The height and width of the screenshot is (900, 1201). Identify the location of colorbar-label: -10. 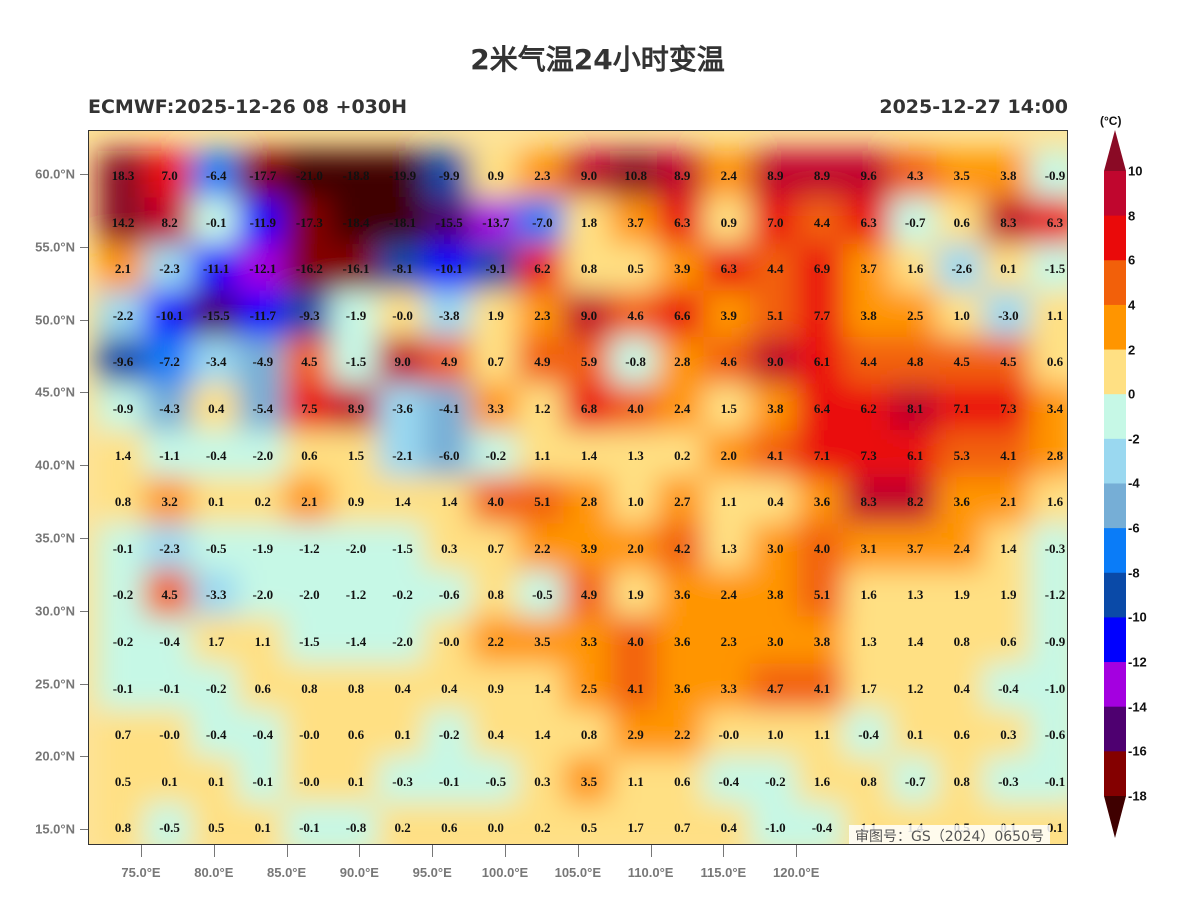
(1137, 617).